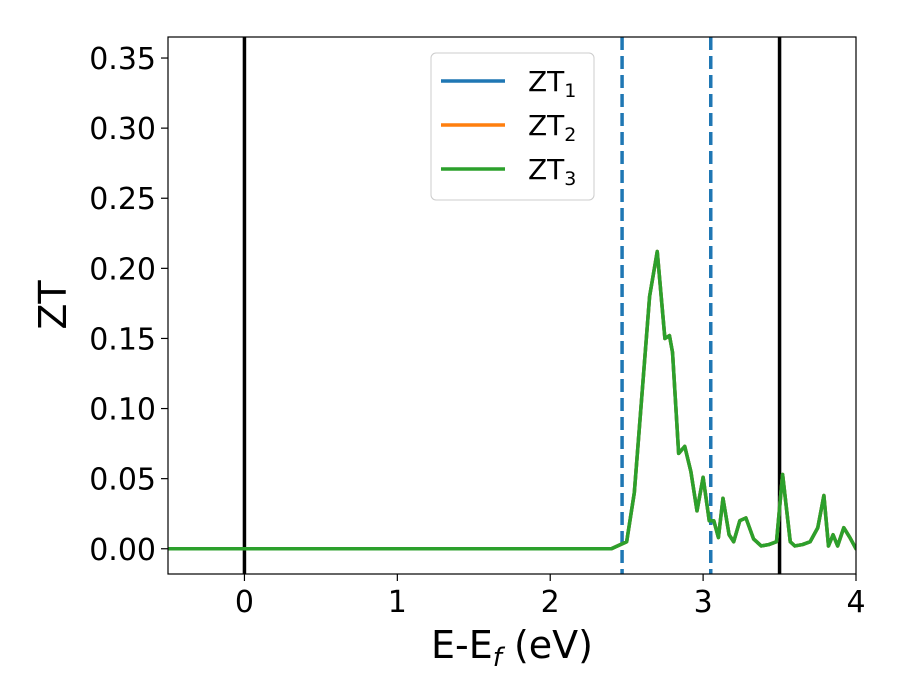  What do you see at coordinates (122, 339) in the screenshot?
I see `y-tick-label: 0.15` at bounding box center [122, 339].